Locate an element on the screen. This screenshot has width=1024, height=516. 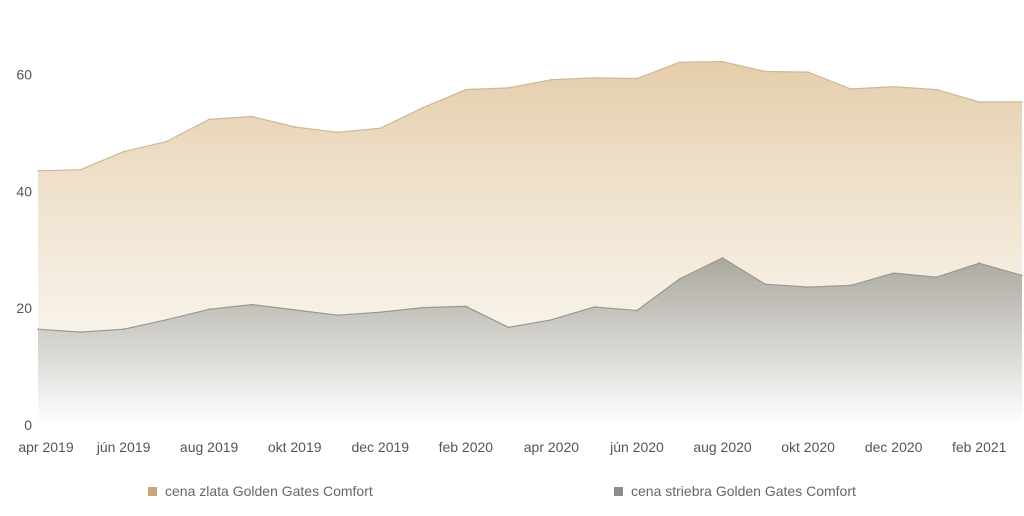
x-tick-label: aug 2019 is located at coordinates (209, 447).